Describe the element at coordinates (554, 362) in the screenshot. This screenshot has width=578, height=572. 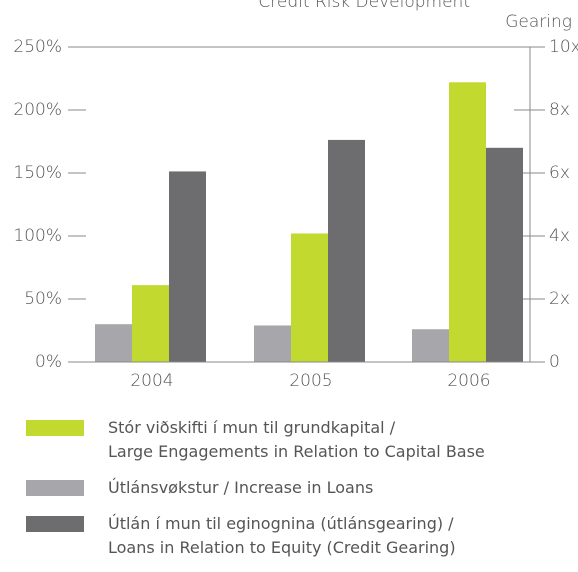
I see `y2-tick-label: 0` at that location.